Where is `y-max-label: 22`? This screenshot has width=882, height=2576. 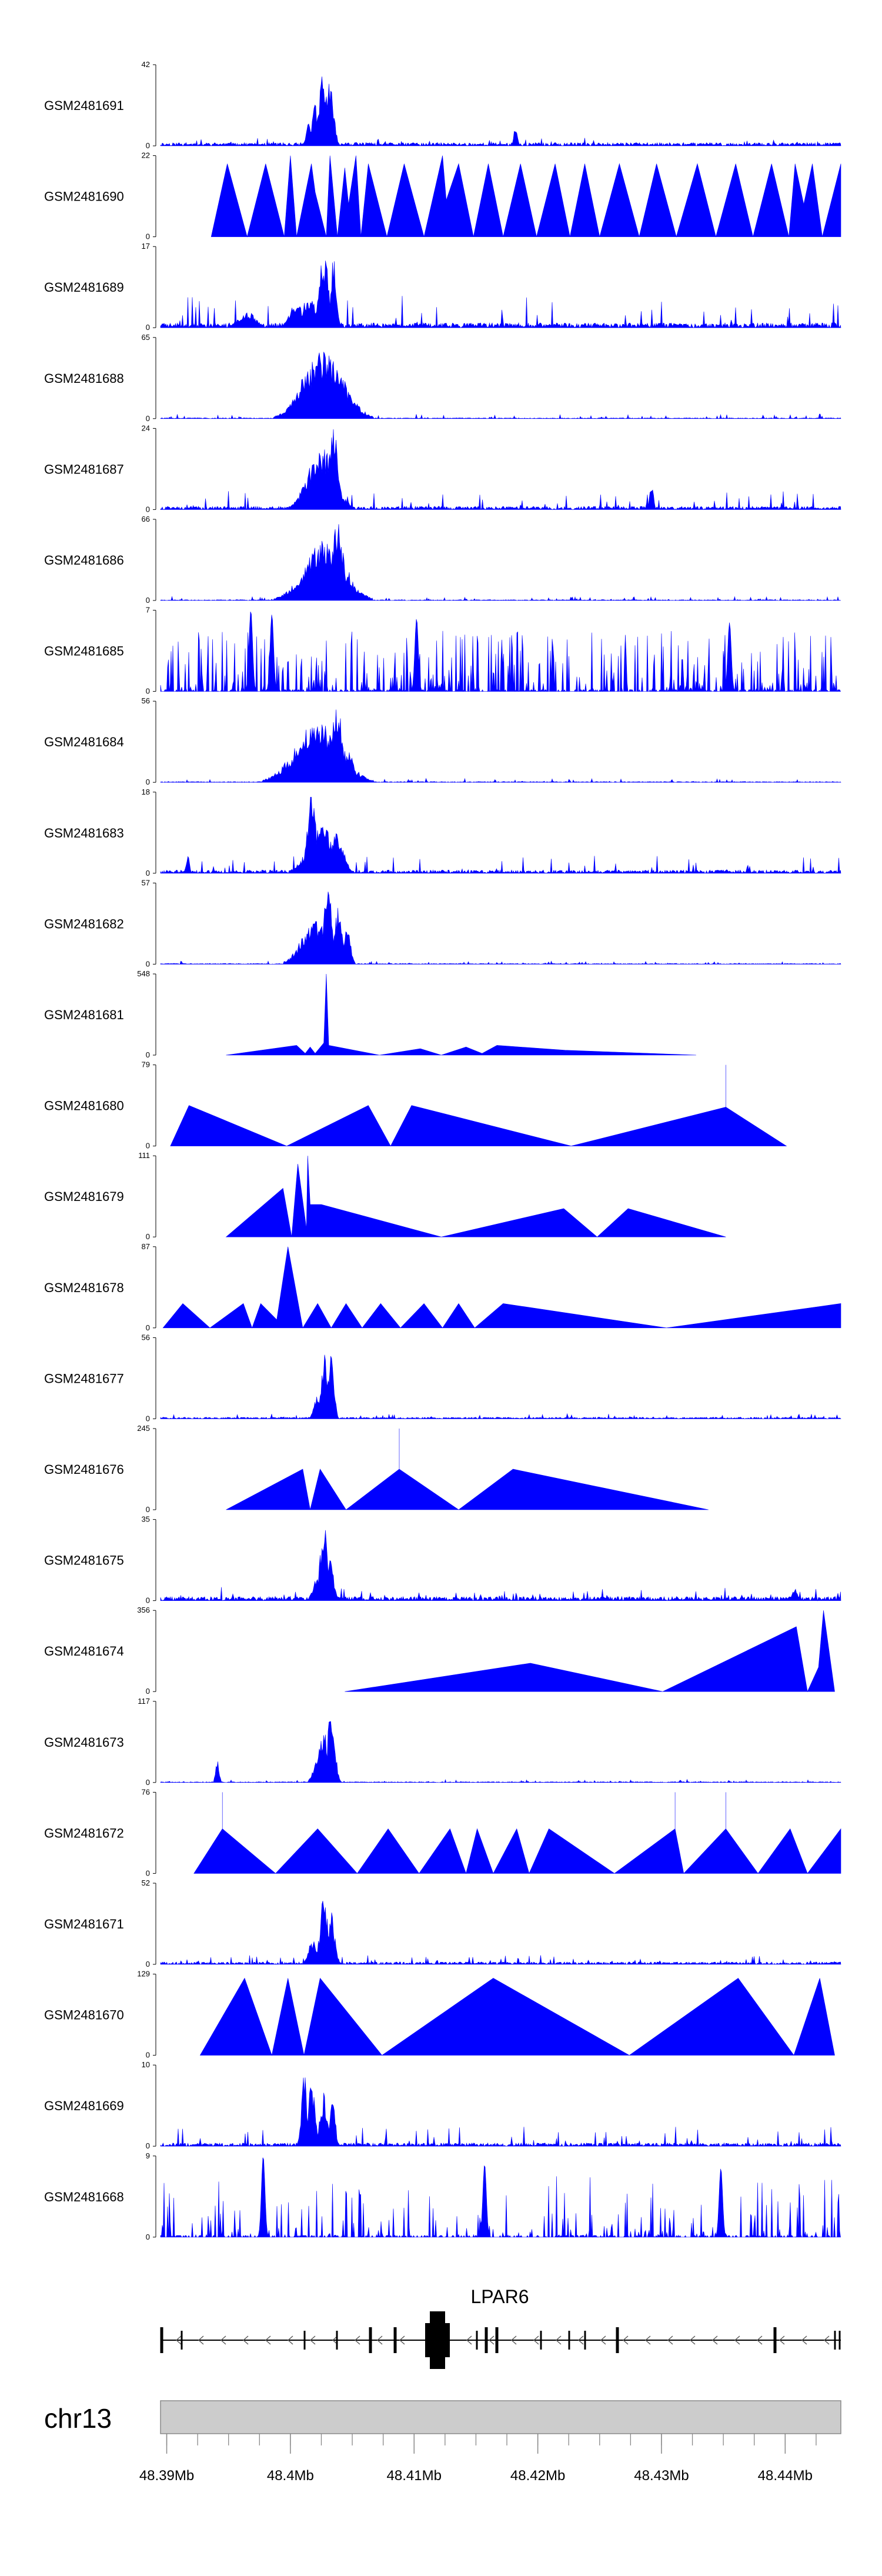 y-max-label: 22 is located at coordinates (146, 155).